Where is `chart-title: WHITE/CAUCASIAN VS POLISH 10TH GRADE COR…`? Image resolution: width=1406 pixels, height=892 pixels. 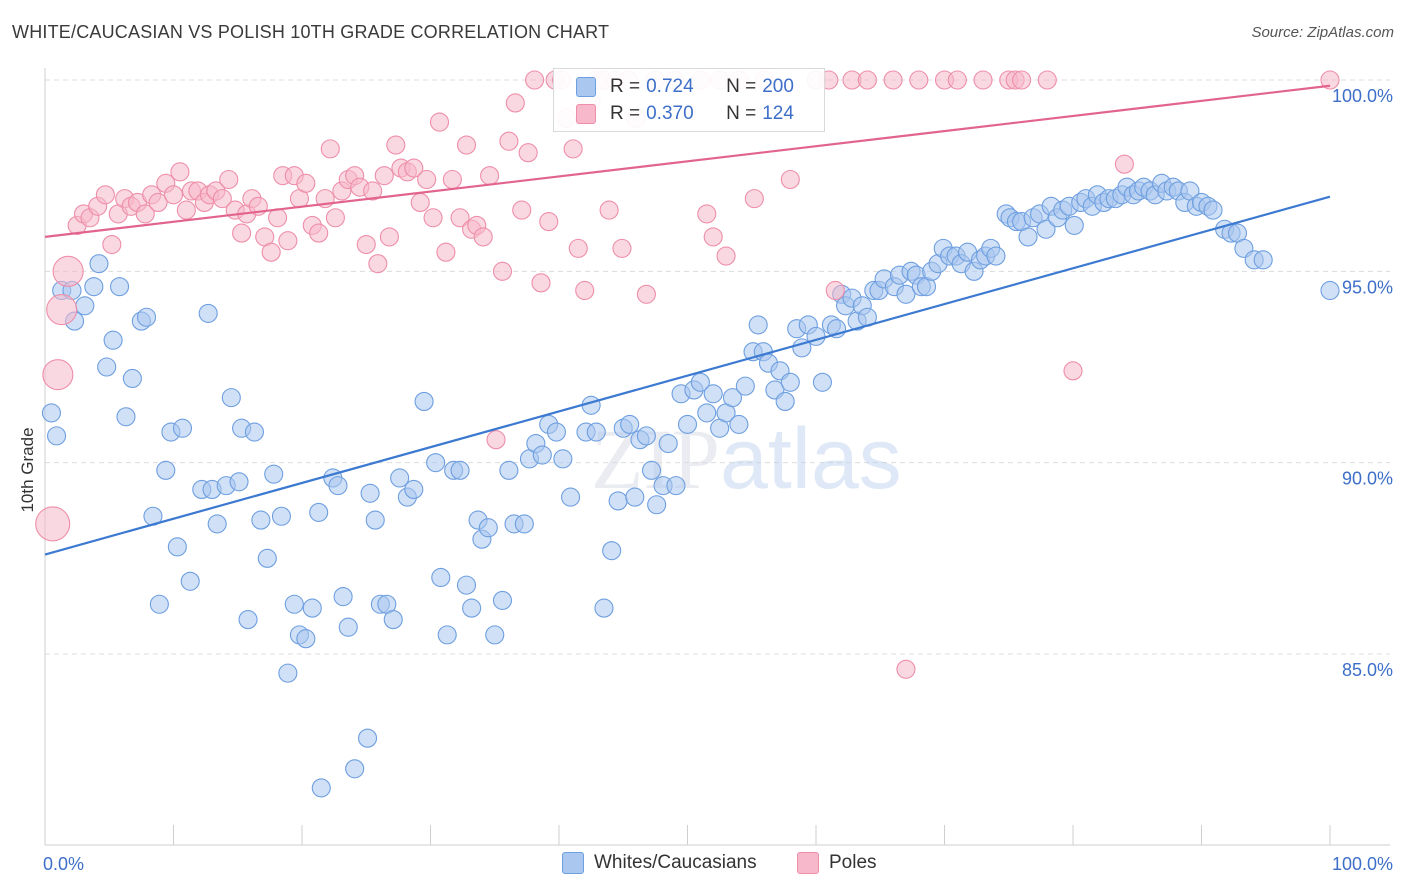
chart-title: WHITE/CAUCASIAN VS POLISH 10TH GRADE COR… is located at coordinates (311, 32).